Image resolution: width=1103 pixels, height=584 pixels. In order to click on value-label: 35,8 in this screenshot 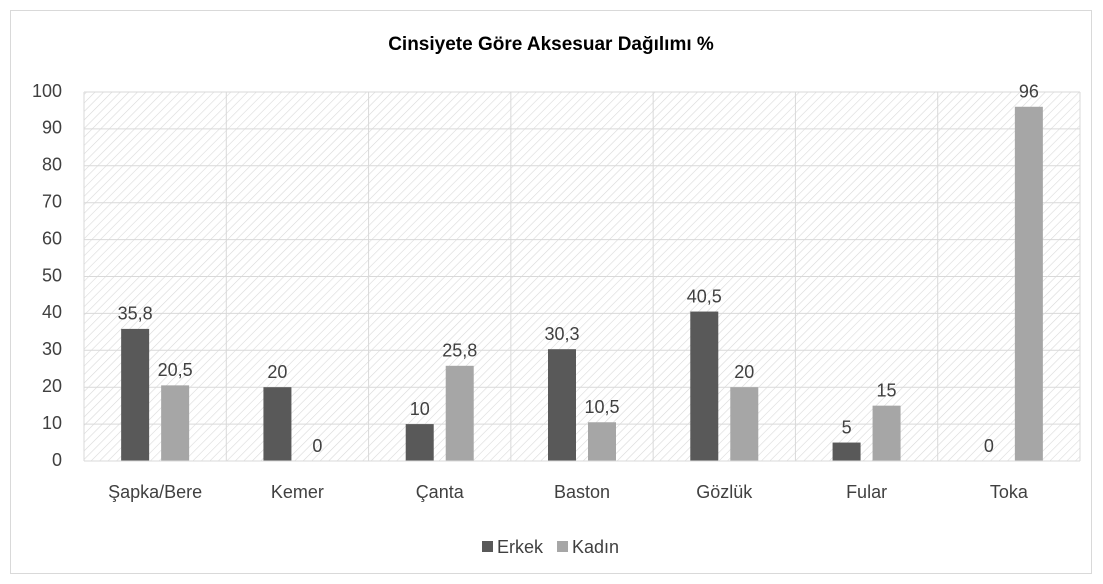, I will do `click(135, 314)`.